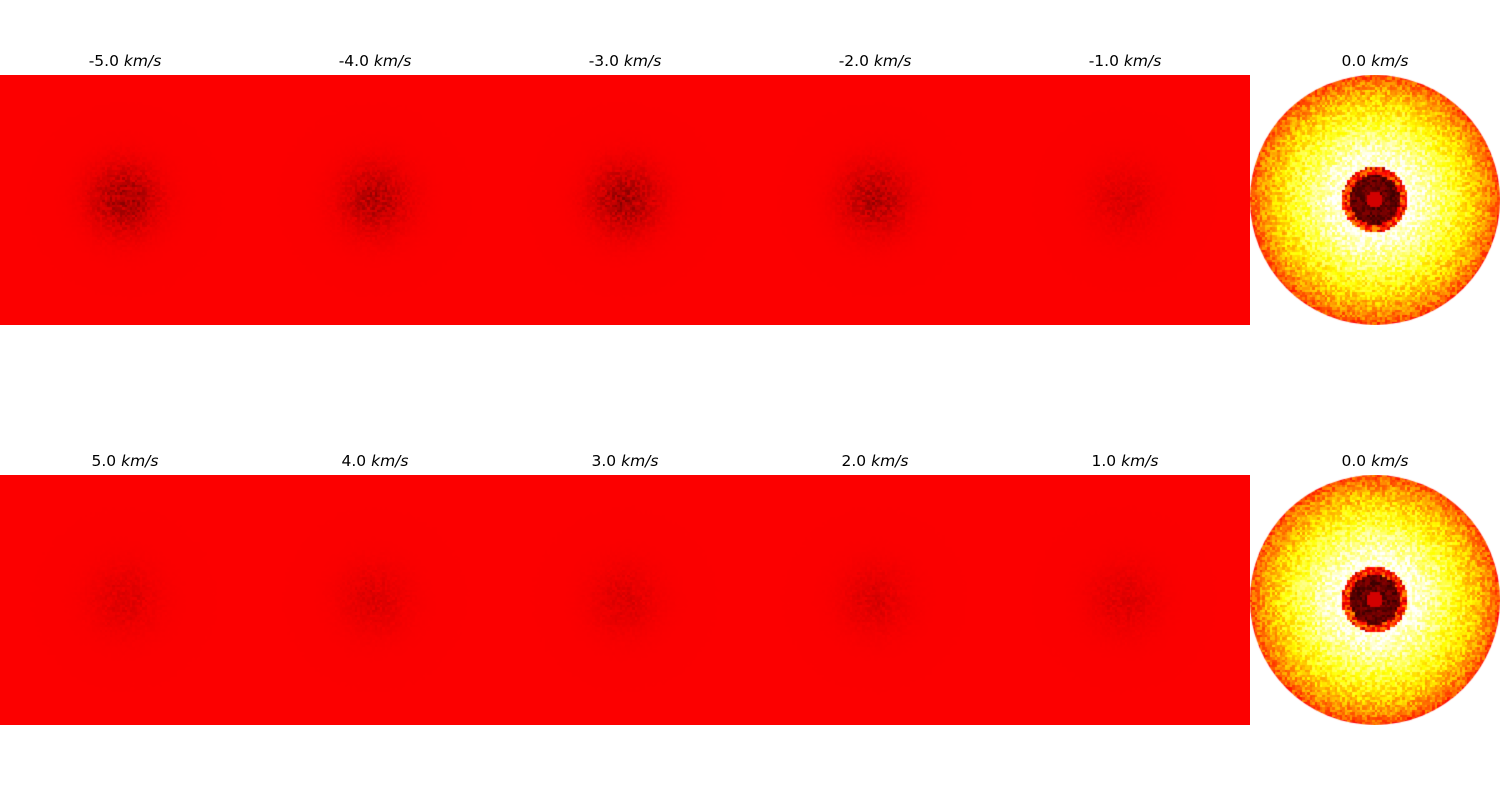 The image size is (1500, 800). I want to click on panel-title: 5.0 km/s, so click(125, 461).